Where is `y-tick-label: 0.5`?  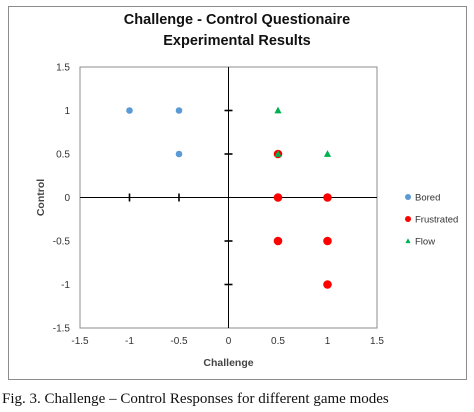
y-tick-label: 0.5 is located at coordinates (63, 155).